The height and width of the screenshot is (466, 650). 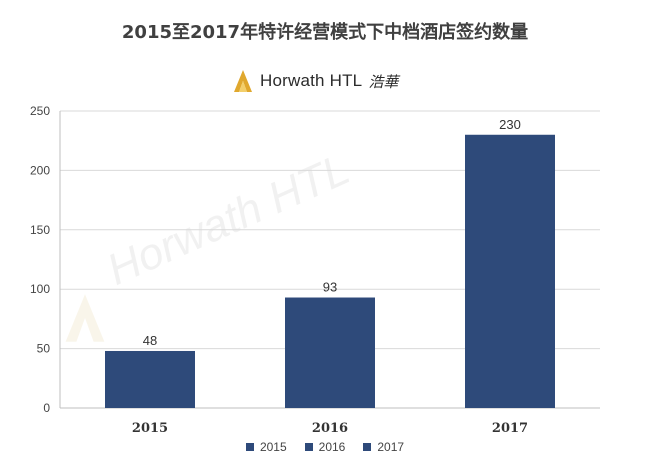 What do you see at coordinates (311, 80) in the screenshot?
I see `brand-name: Horwath HTL` at bounding box center [311, 80].